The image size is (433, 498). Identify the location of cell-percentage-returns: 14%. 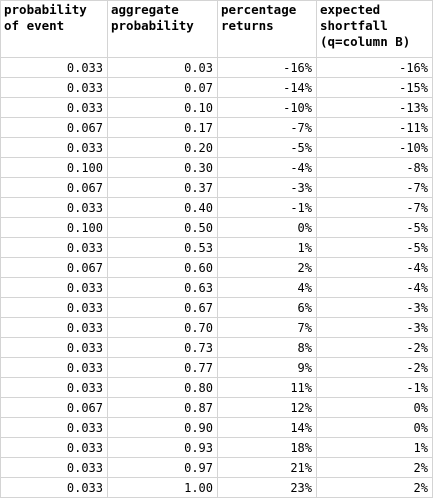
(267, 427).